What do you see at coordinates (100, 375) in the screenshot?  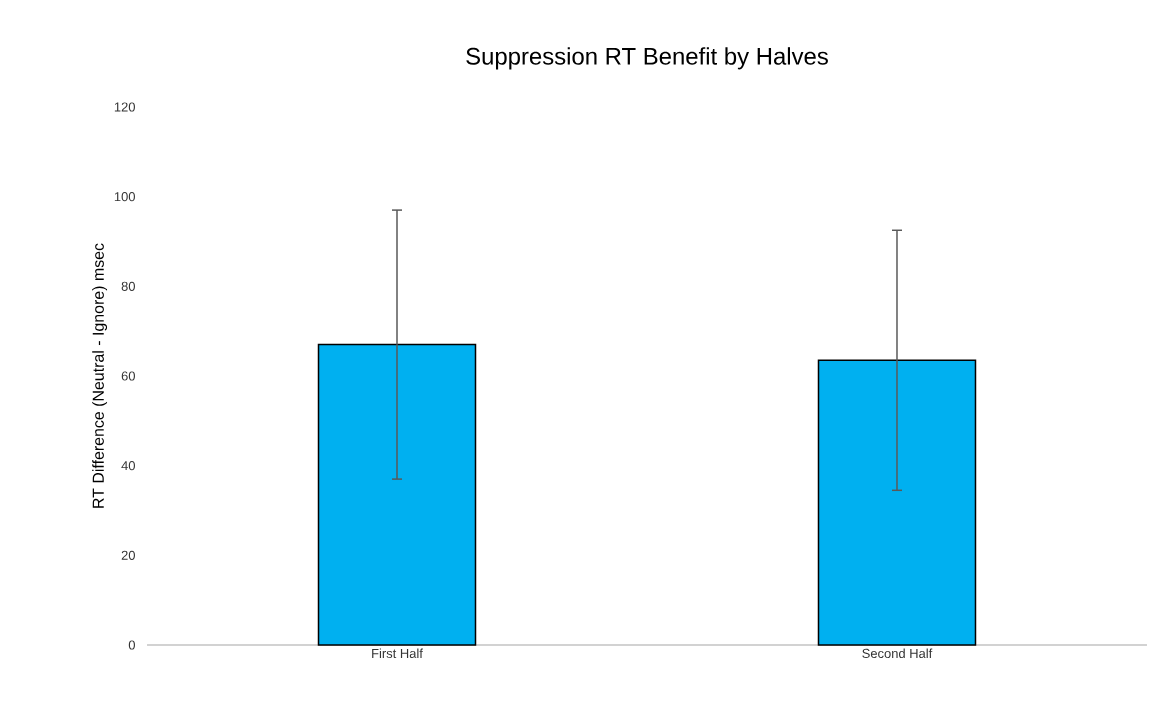 I see `y-axis-title: RT Difference (Neutral - Ignore) msec` at bounding box center [100, 375].